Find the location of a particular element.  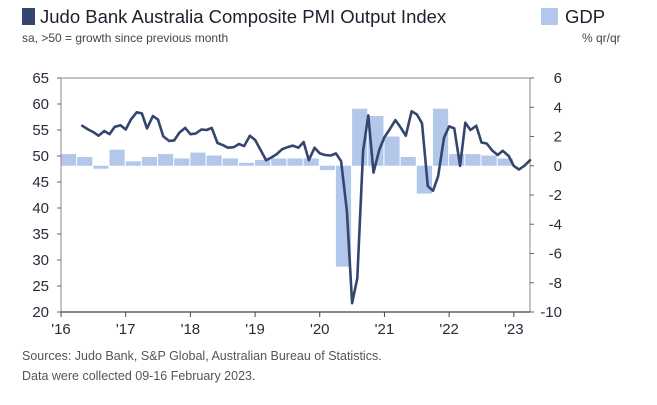

x-tick-label-2016: '16 is located at coordinates (61, 329).